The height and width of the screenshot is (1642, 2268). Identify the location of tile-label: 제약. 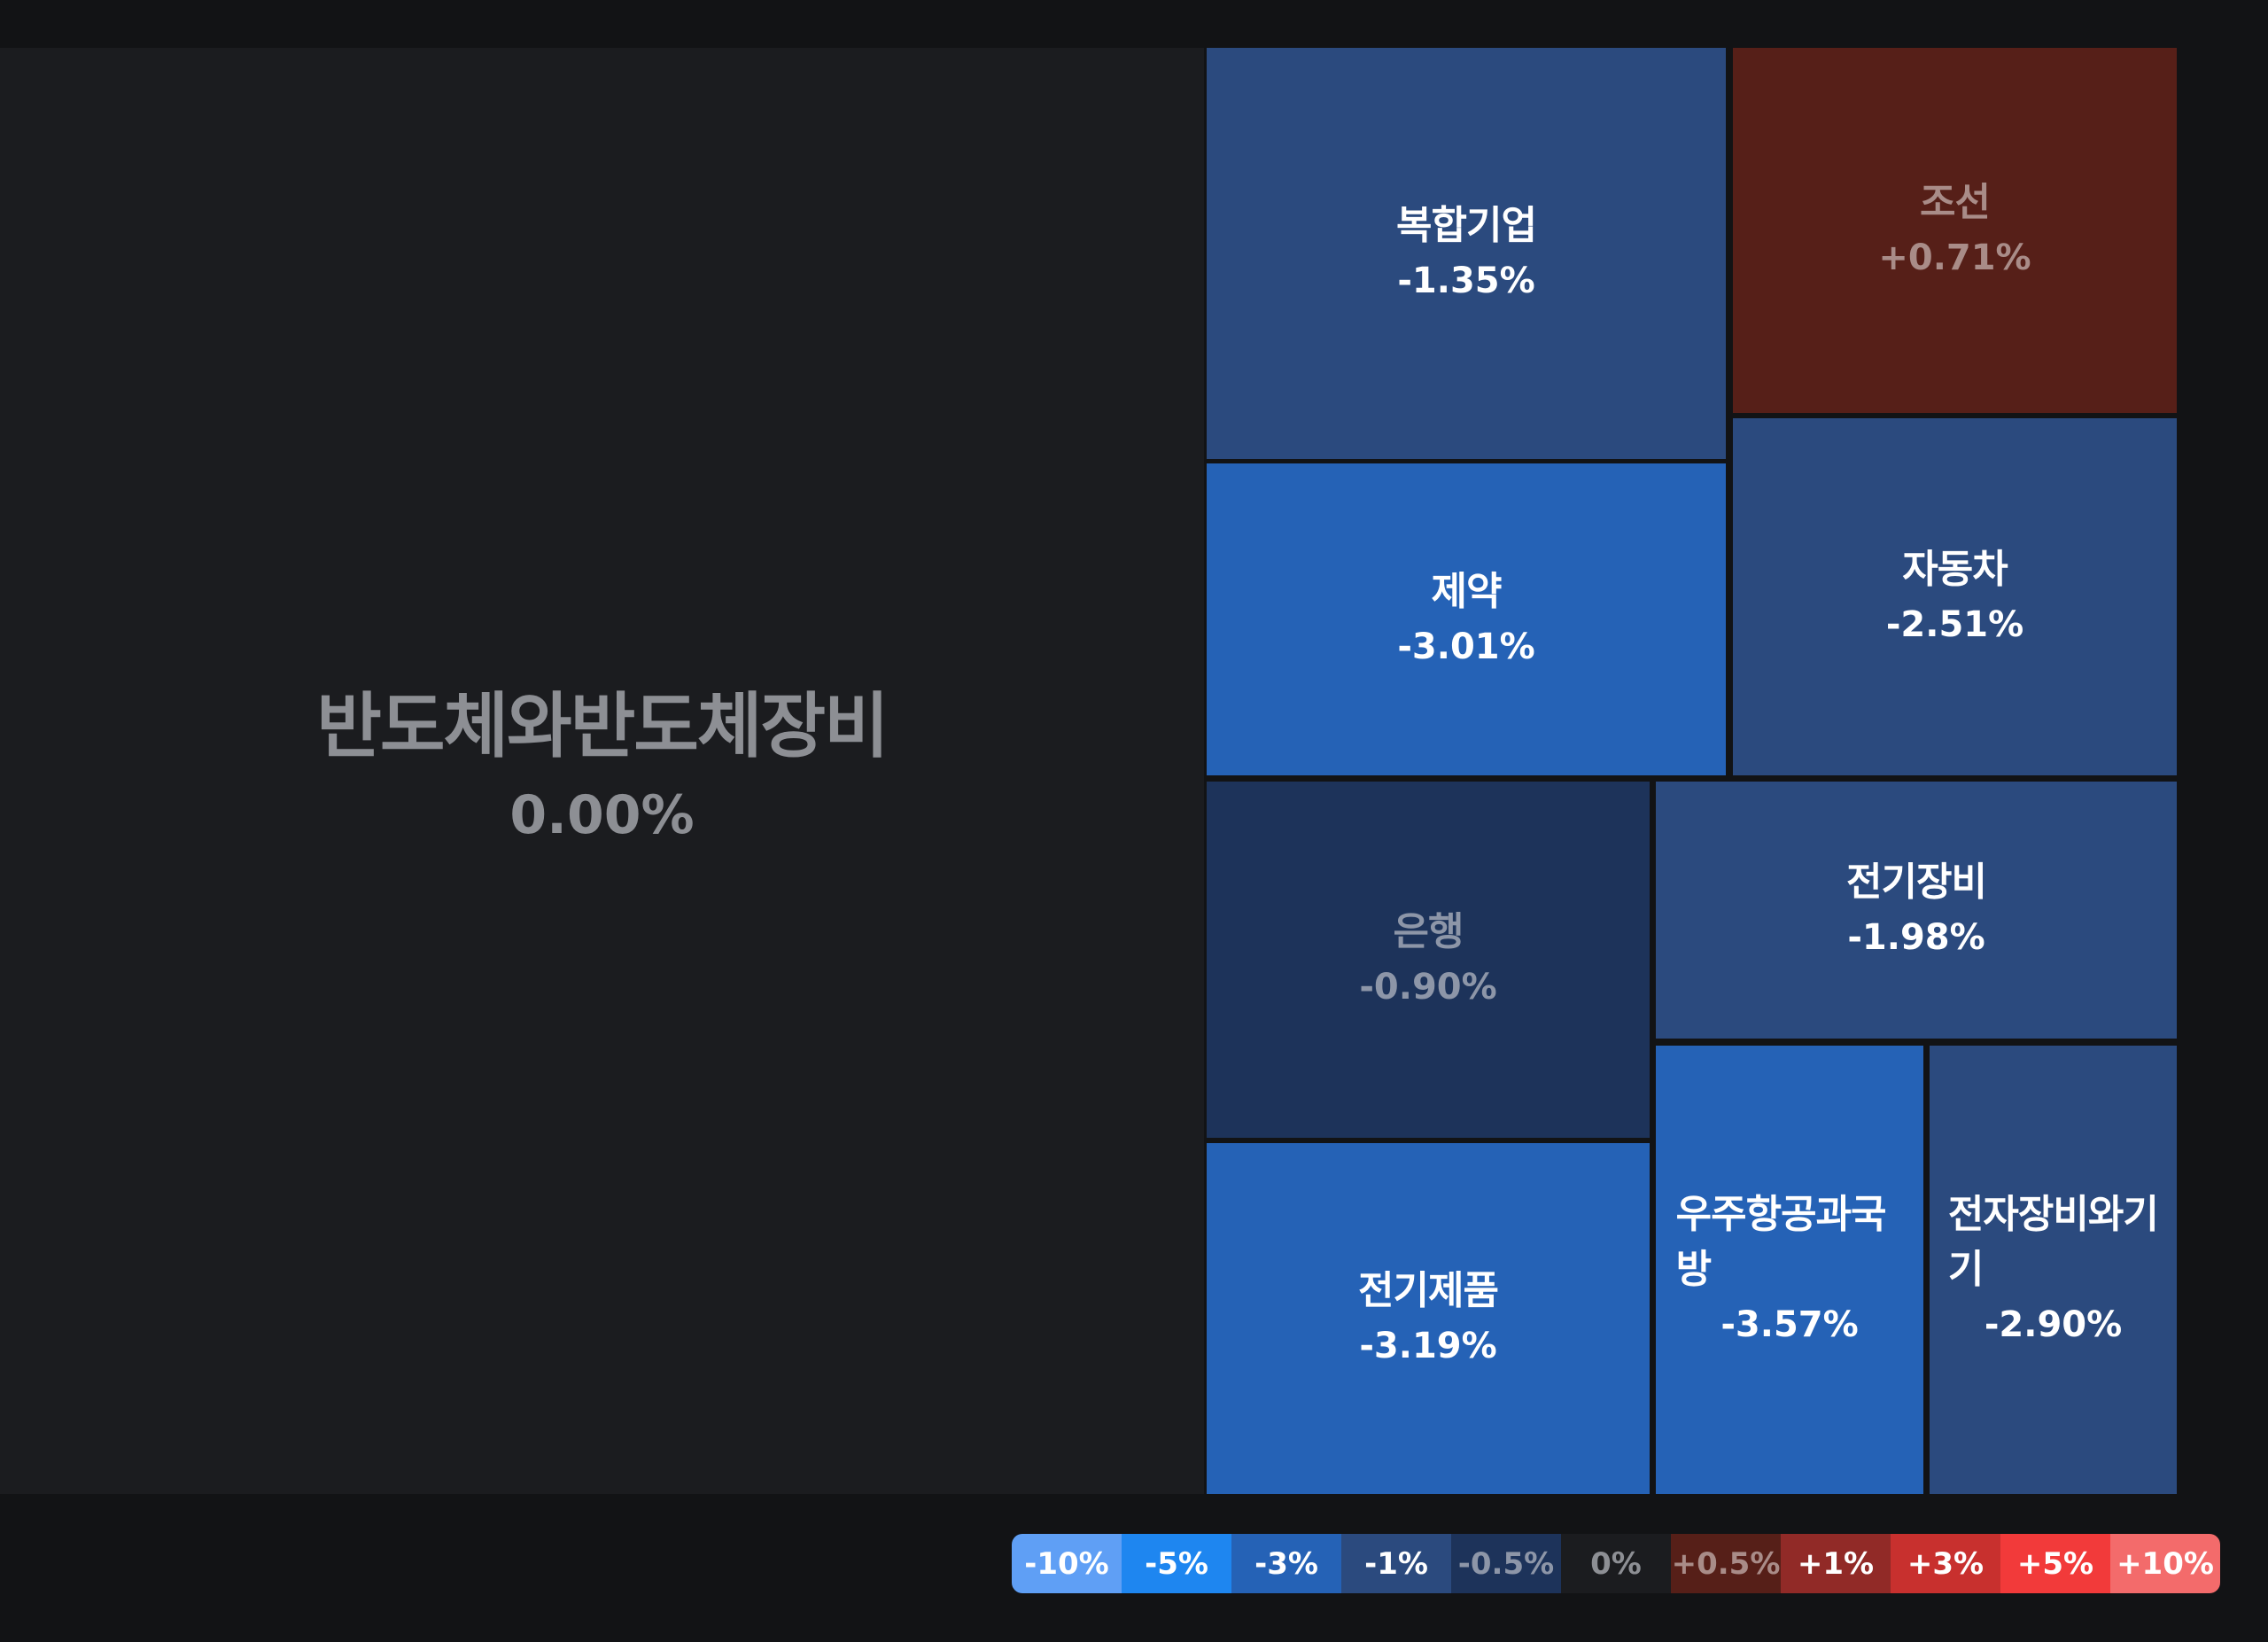
(1467, 591).